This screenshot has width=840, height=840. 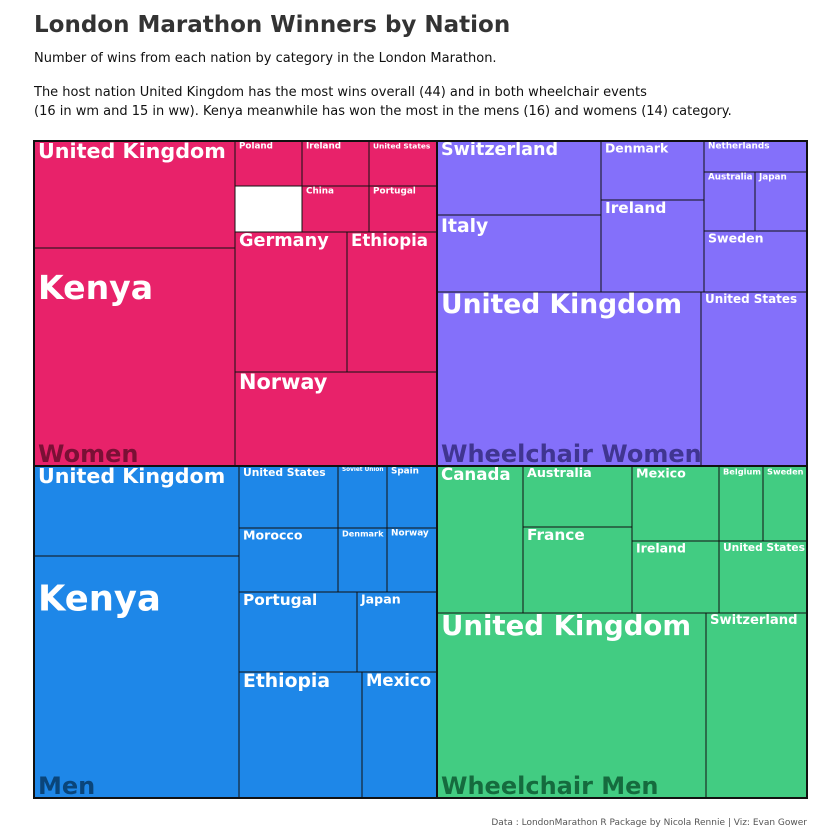 I want to click on cell-label-wheelchair-men-united-states: United States, so click(x=764, y=547).